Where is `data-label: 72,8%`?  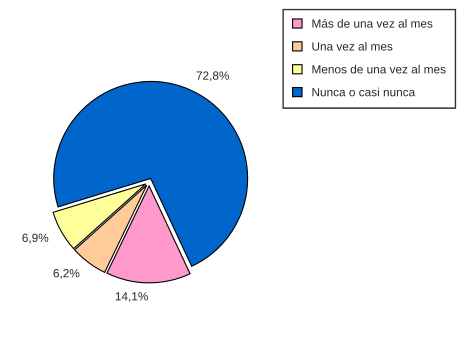
data-label: 72,8% is located at coordinates (213, 76).